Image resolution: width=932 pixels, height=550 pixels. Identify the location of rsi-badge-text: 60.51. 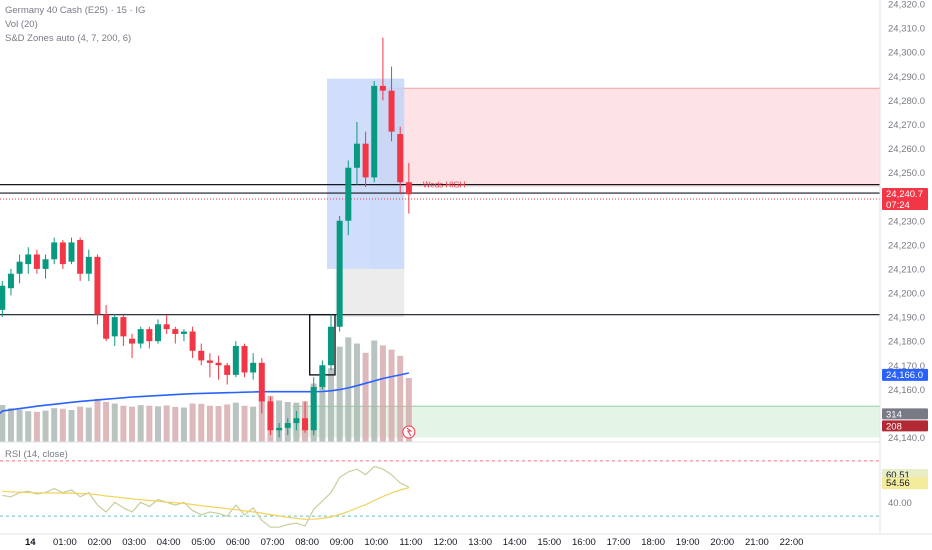
(898, 475).